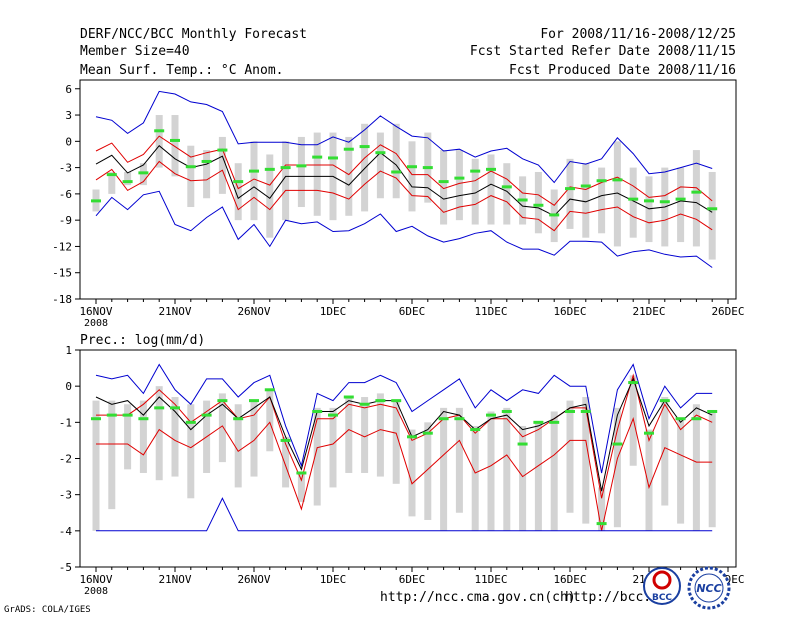  Describe the element at coordinates (62, 273) in the screenshot. I see `temp-y-tick-label: -15` at that location.